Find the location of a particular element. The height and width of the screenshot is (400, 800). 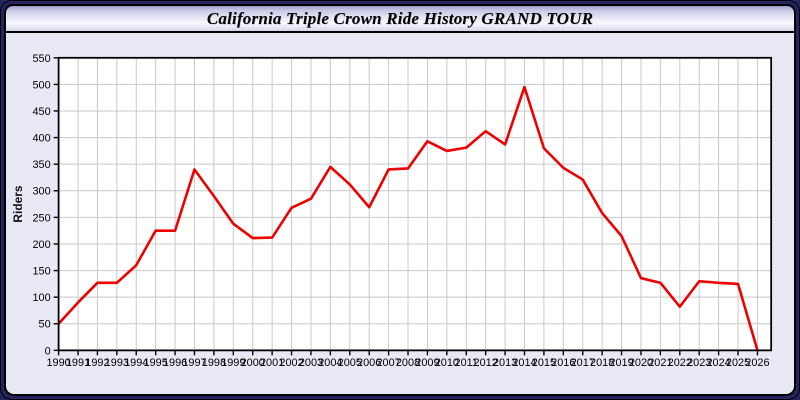

svg-text: 100 is located at coordinates (41, 298).